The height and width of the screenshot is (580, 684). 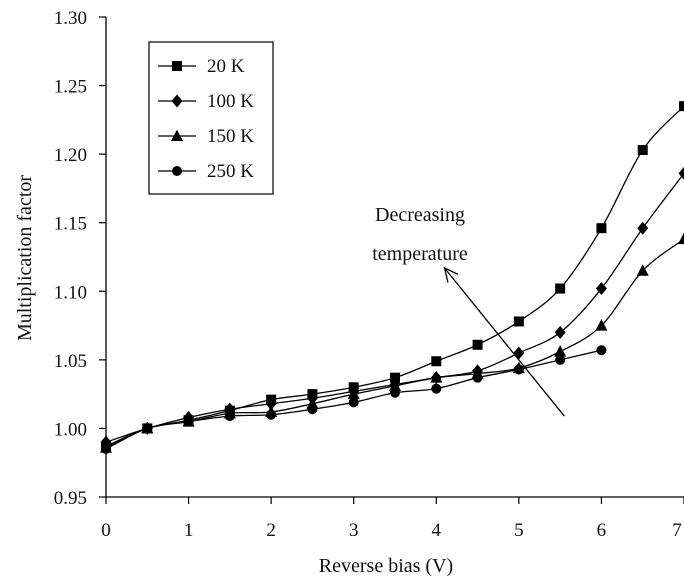 I want to click on y-axis-title: Multiplication factor, so click(x=25, y=258).